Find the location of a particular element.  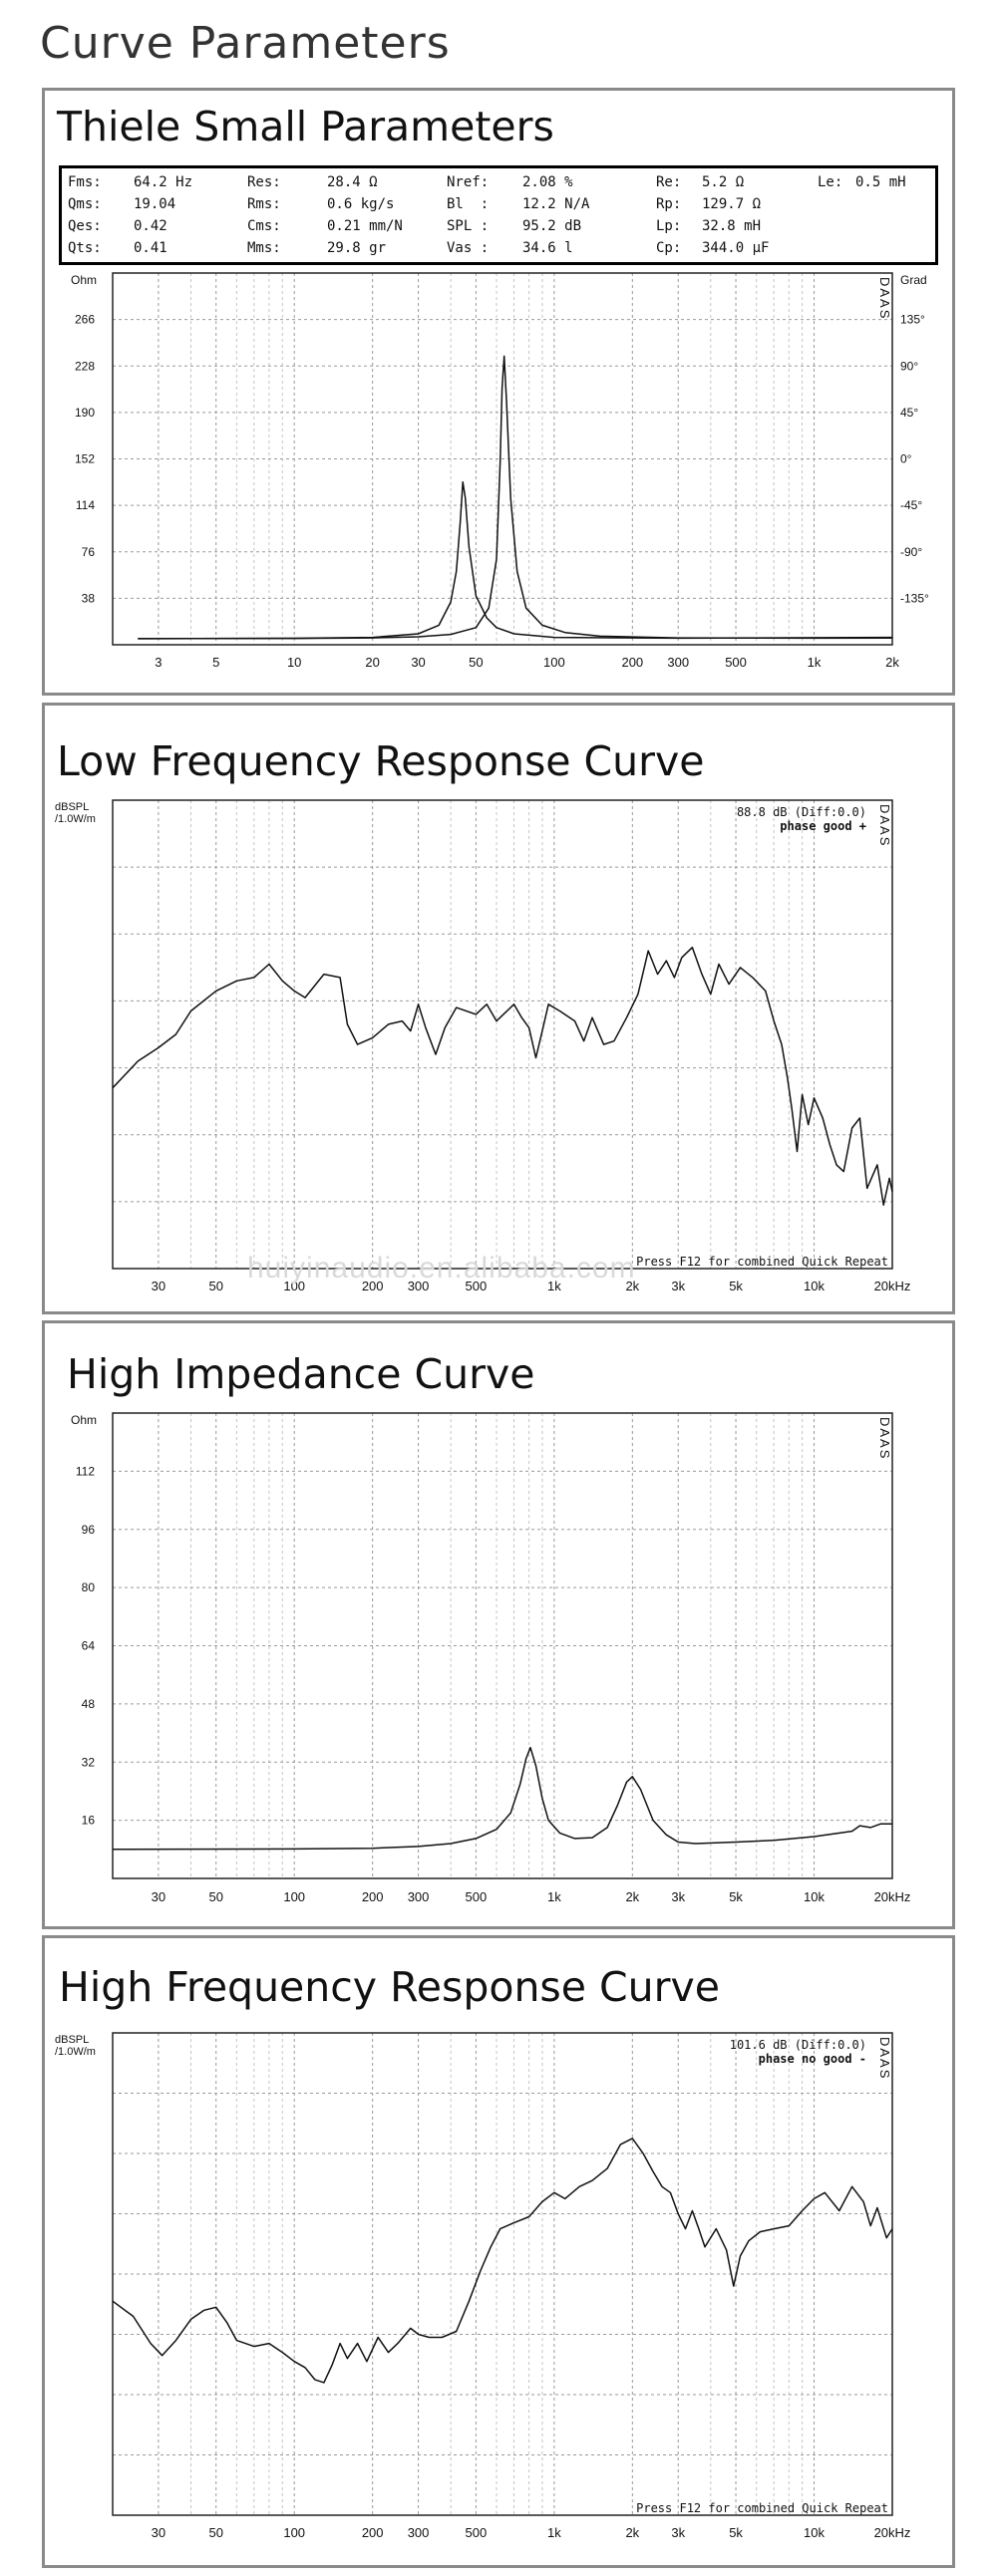

y-tick-label: 48 is located at coordinates (89, 1704).